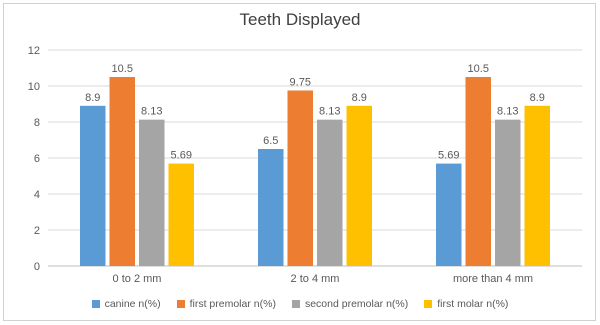  I want to click on legend-item: second premolar n(%), so click(350, 304).